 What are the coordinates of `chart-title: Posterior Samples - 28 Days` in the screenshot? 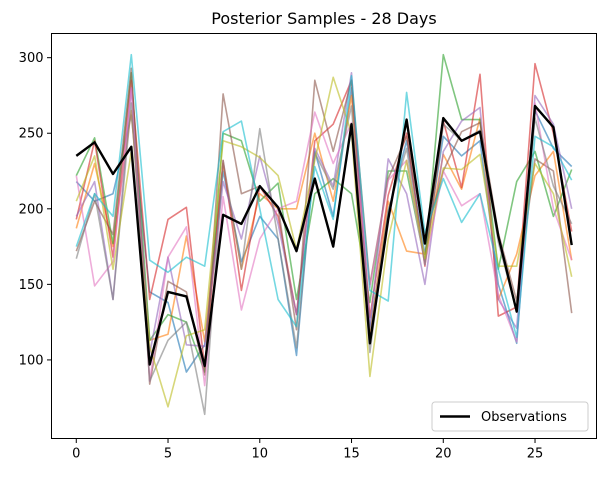 It's located at (323, 18).